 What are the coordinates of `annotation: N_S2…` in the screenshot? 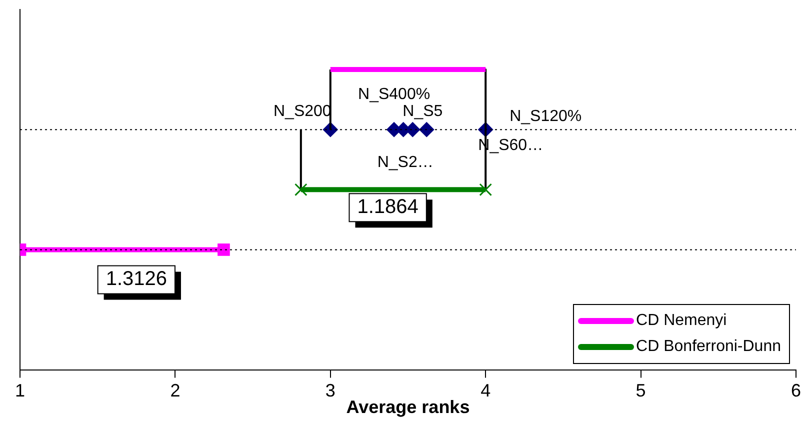 It's located at (405, 163).